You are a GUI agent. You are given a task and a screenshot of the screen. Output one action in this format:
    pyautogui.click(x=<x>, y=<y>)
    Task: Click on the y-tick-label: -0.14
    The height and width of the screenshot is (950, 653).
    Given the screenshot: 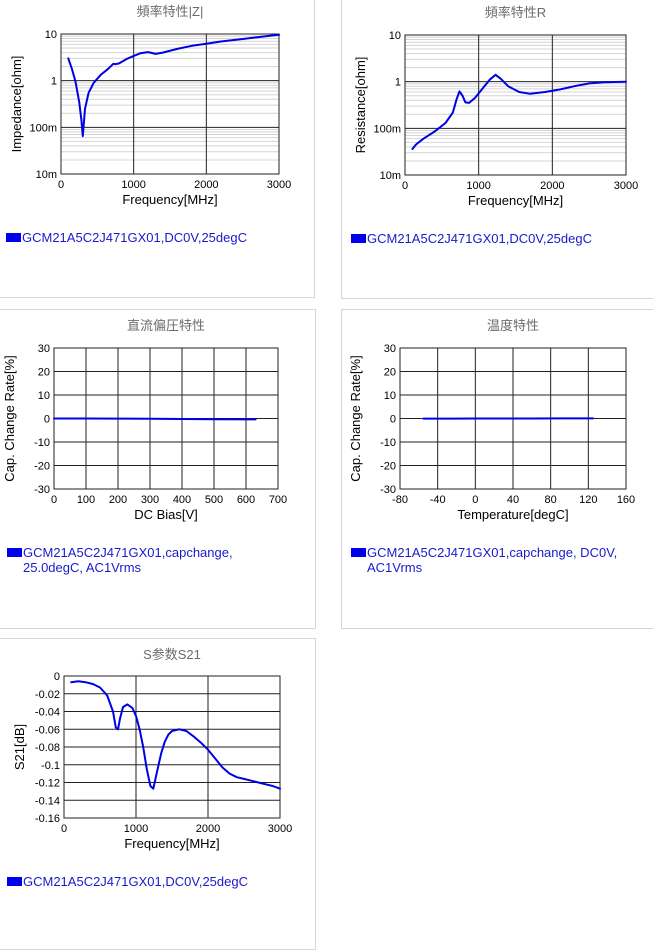 What is the action you would take?
    pyautogui.click(x=47, y=801)
    